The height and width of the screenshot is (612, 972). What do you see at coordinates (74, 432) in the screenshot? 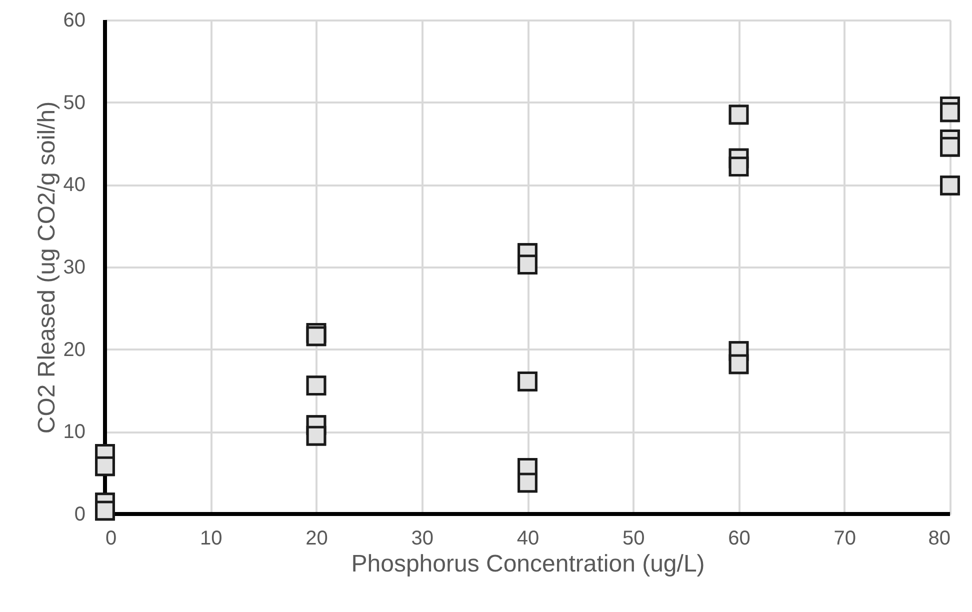
I see `y-tick-label: 10` at bounding box center [74, 432].